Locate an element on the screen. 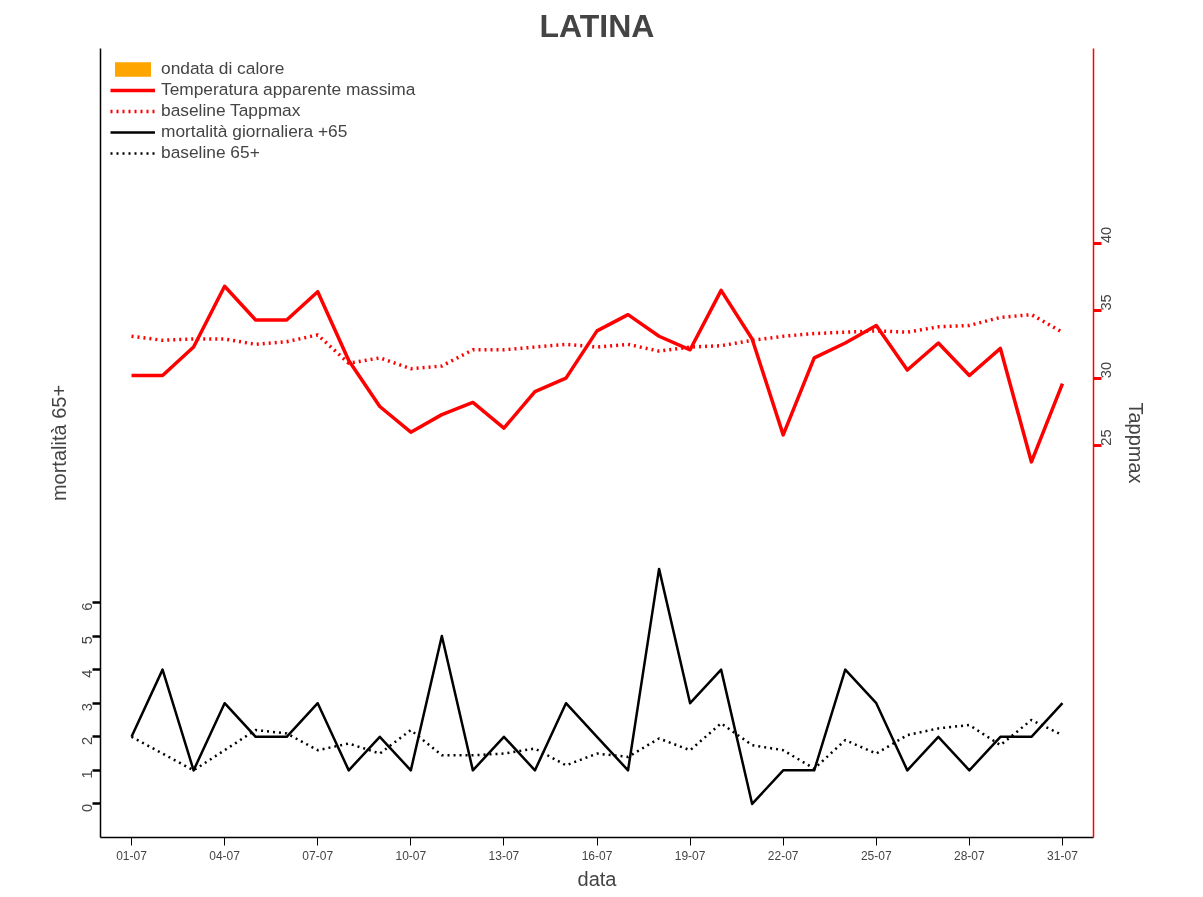  x-tick-label: 04-07 is located at coordinates (225, 855).